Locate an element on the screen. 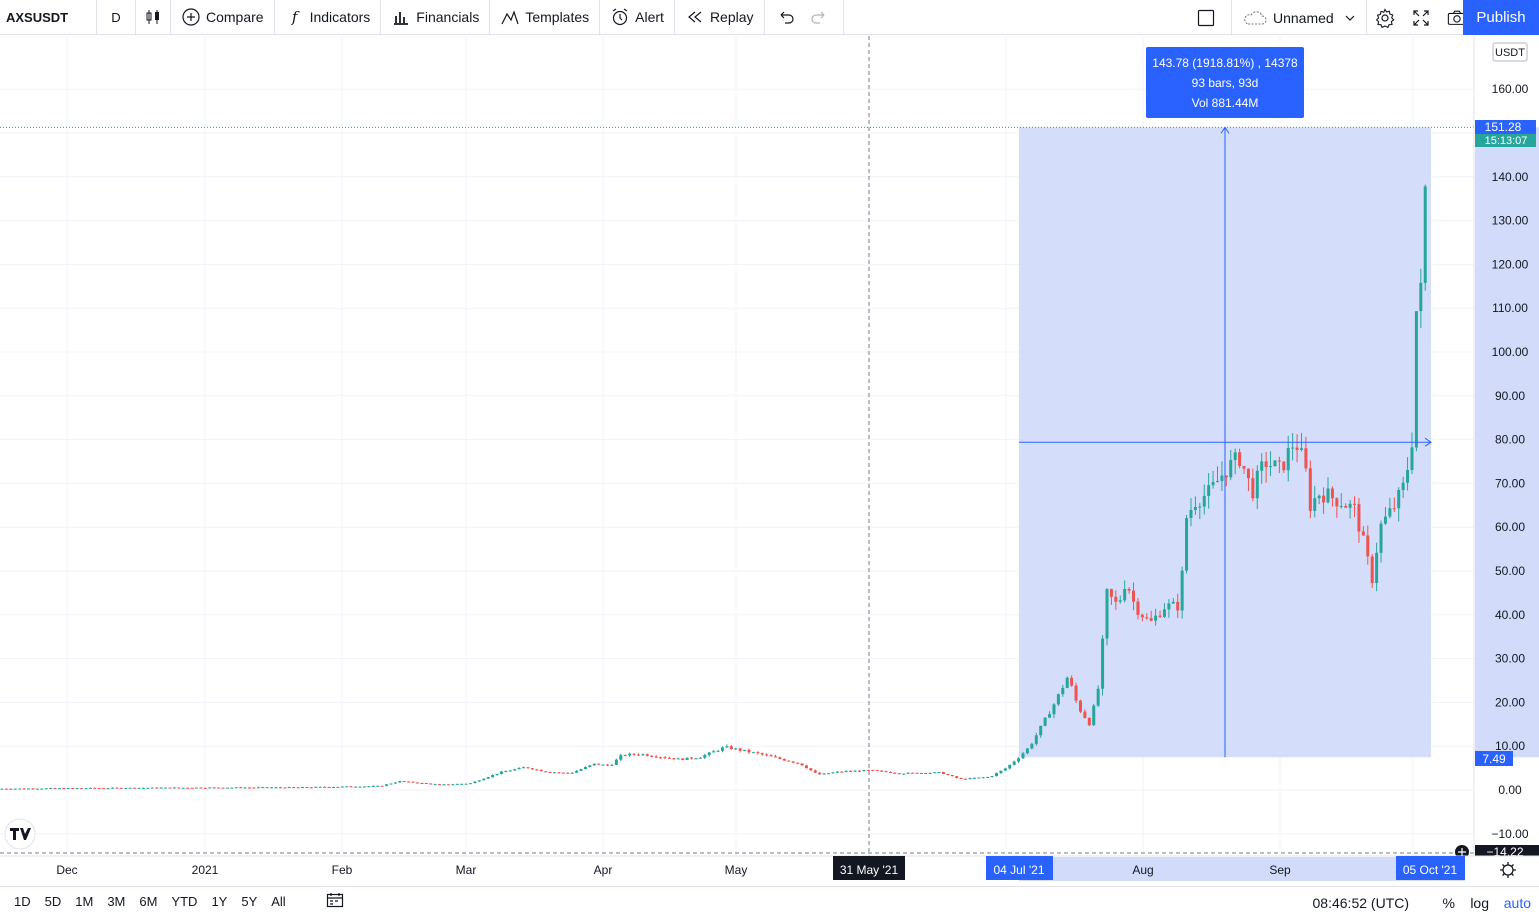 Image resolution: width=1539 pixels, height=916 pixels. range-button-1y: 1Y is located at coordinates (219, 901).